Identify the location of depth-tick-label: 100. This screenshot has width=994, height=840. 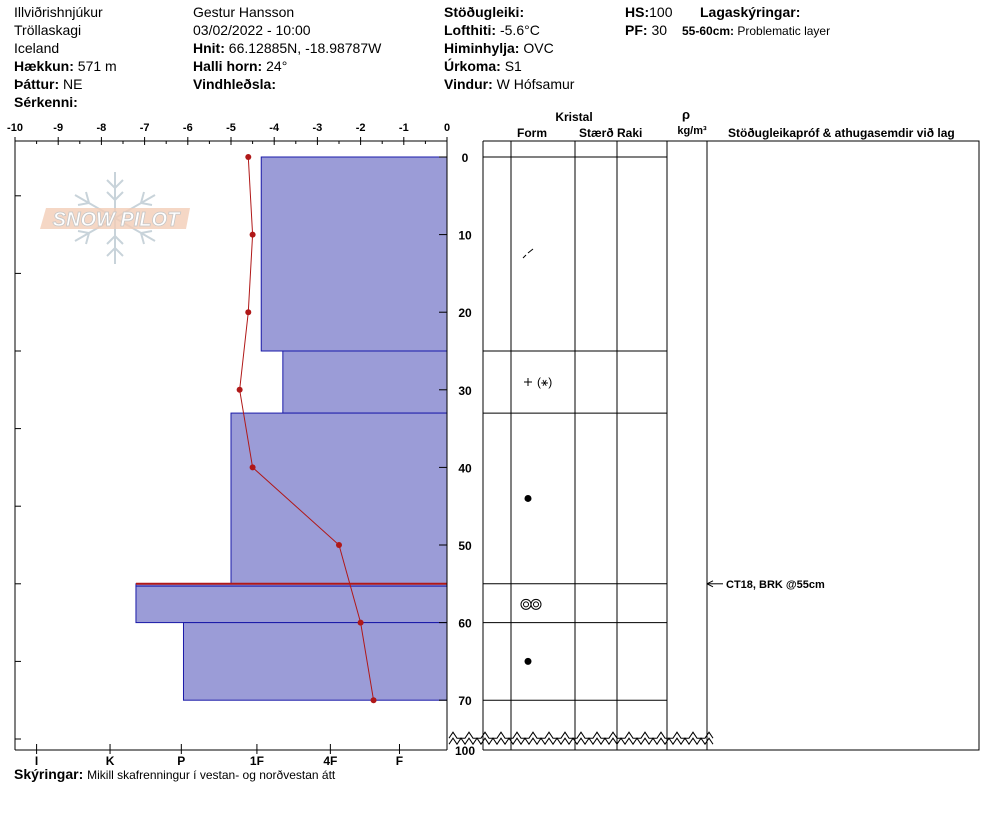
(465, 751).